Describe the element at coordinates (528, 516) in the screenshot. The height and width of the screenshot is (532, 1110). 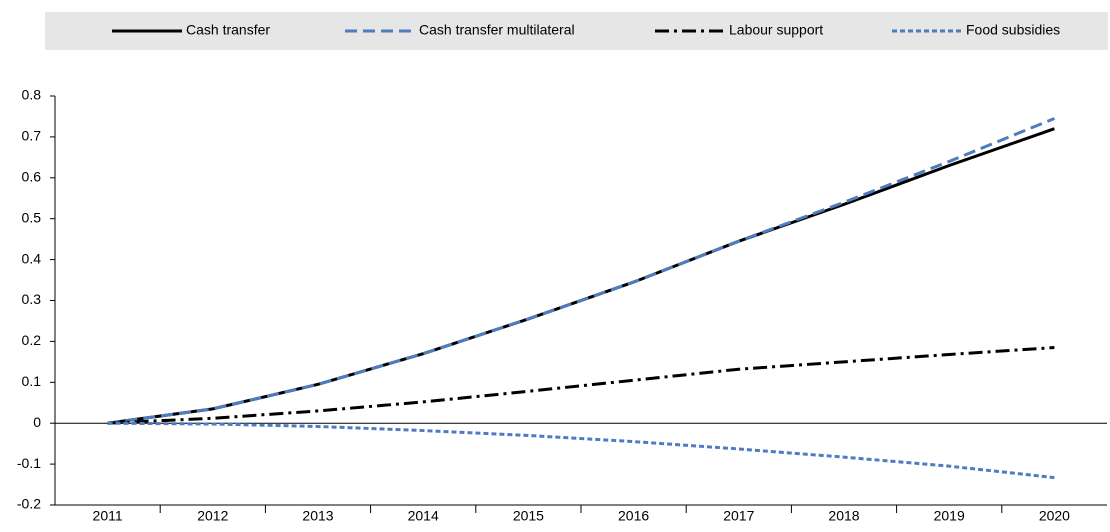
I see `x-tick-label: 2015` at that location.